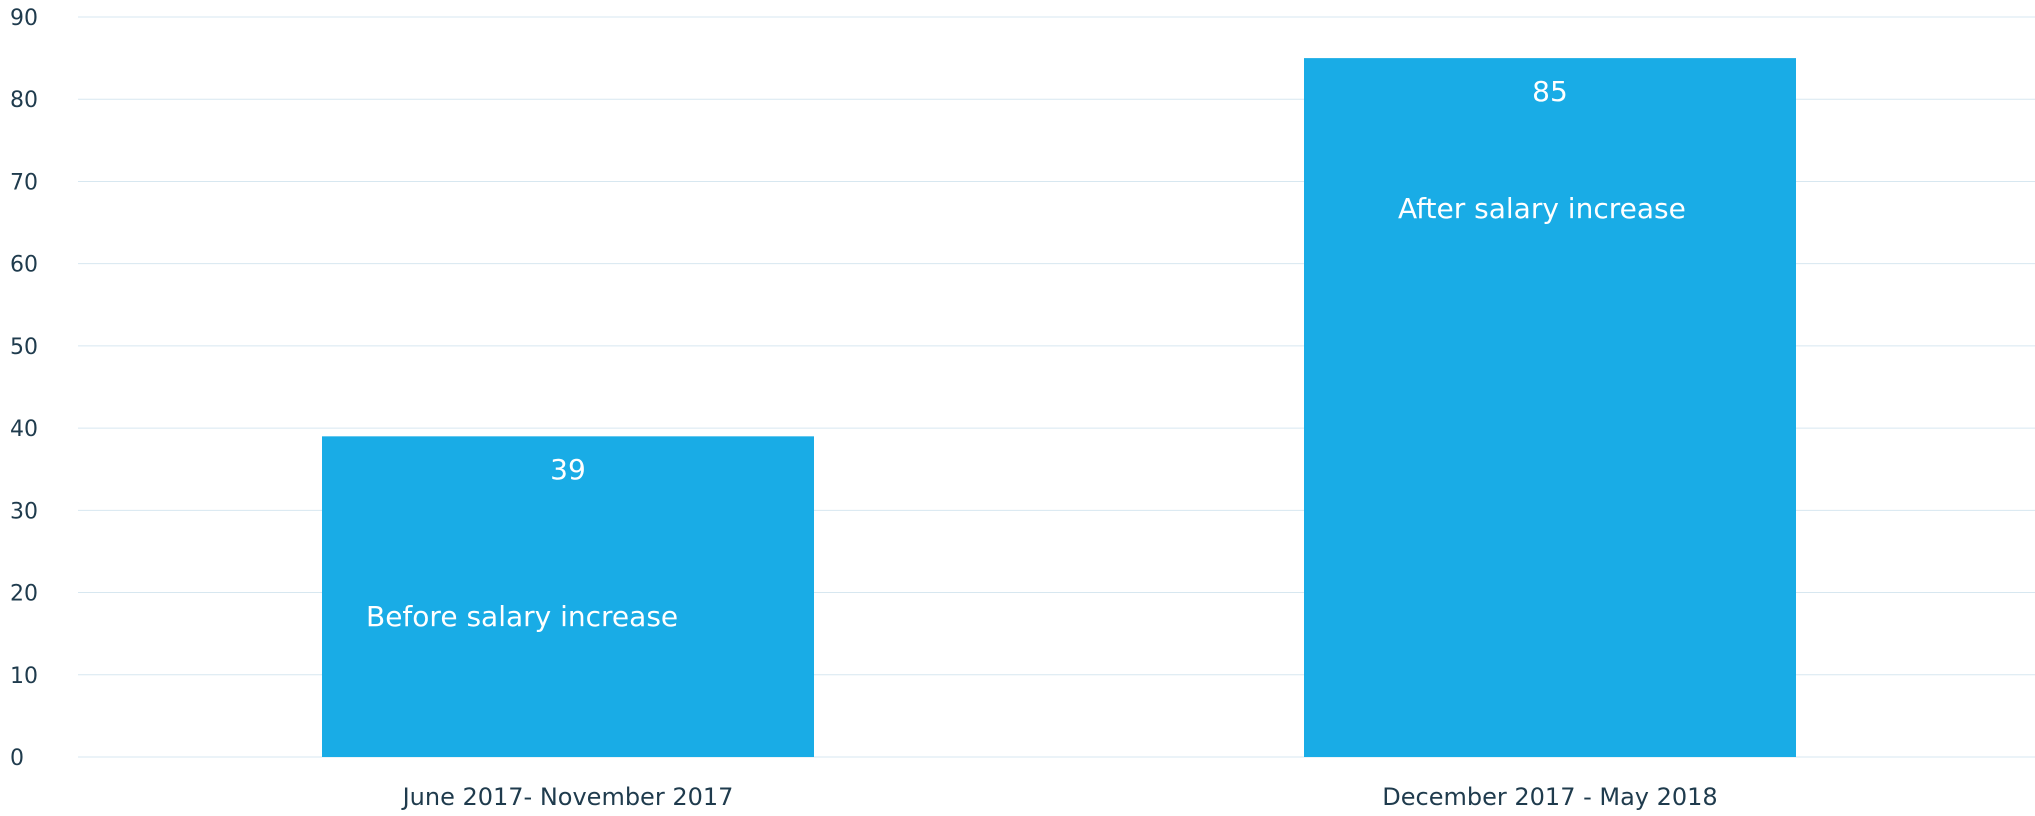 The height and width of the screenshot is (816, 2035). What do you see at coordinates (24, 676) in the screenshot?
I see `y-tick-label: 10` at bounding box center [24, 676].